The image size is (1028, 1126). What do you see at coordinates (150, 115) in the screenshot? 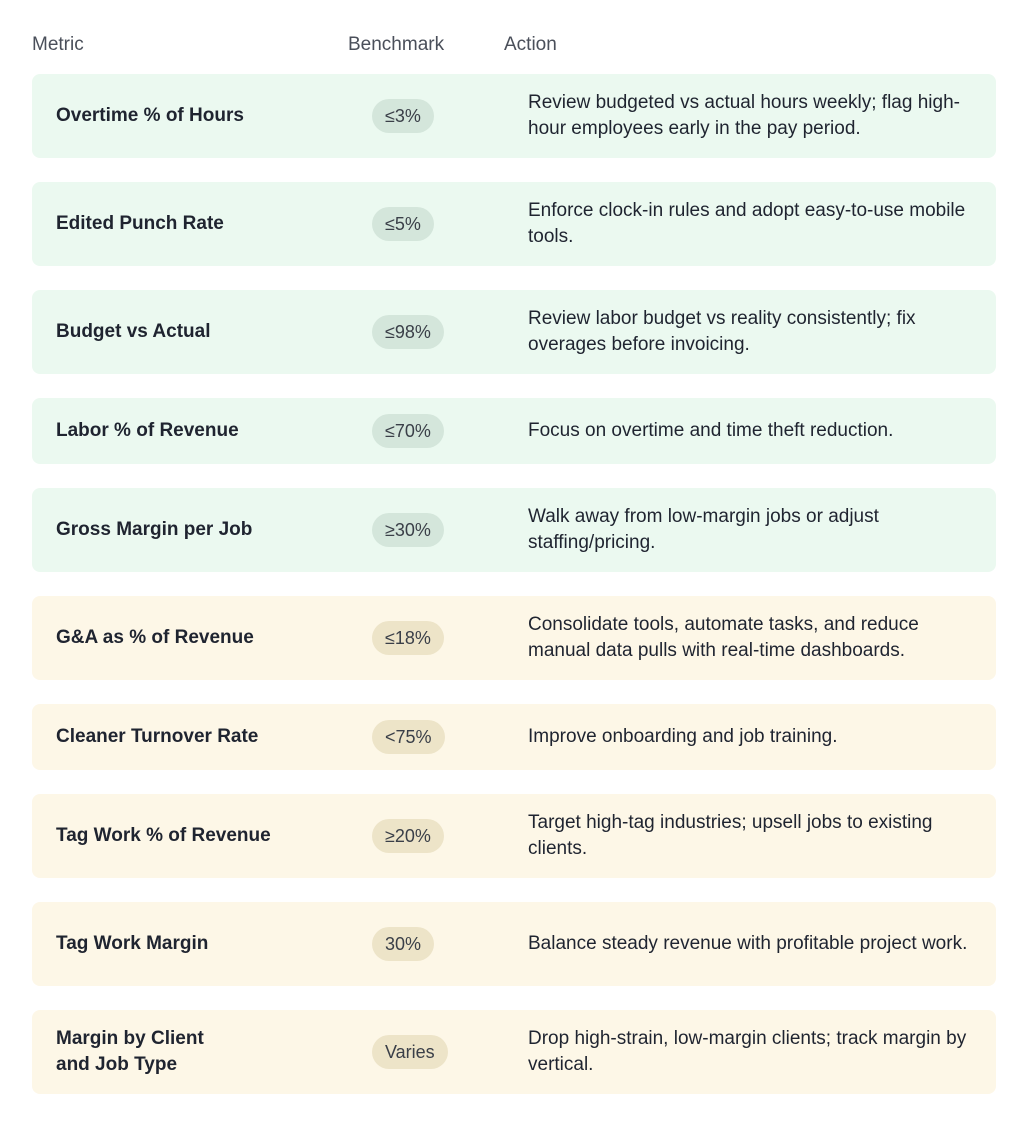
I see `metric-name: Overtime % of Hours` at bounding box center [150, 115].